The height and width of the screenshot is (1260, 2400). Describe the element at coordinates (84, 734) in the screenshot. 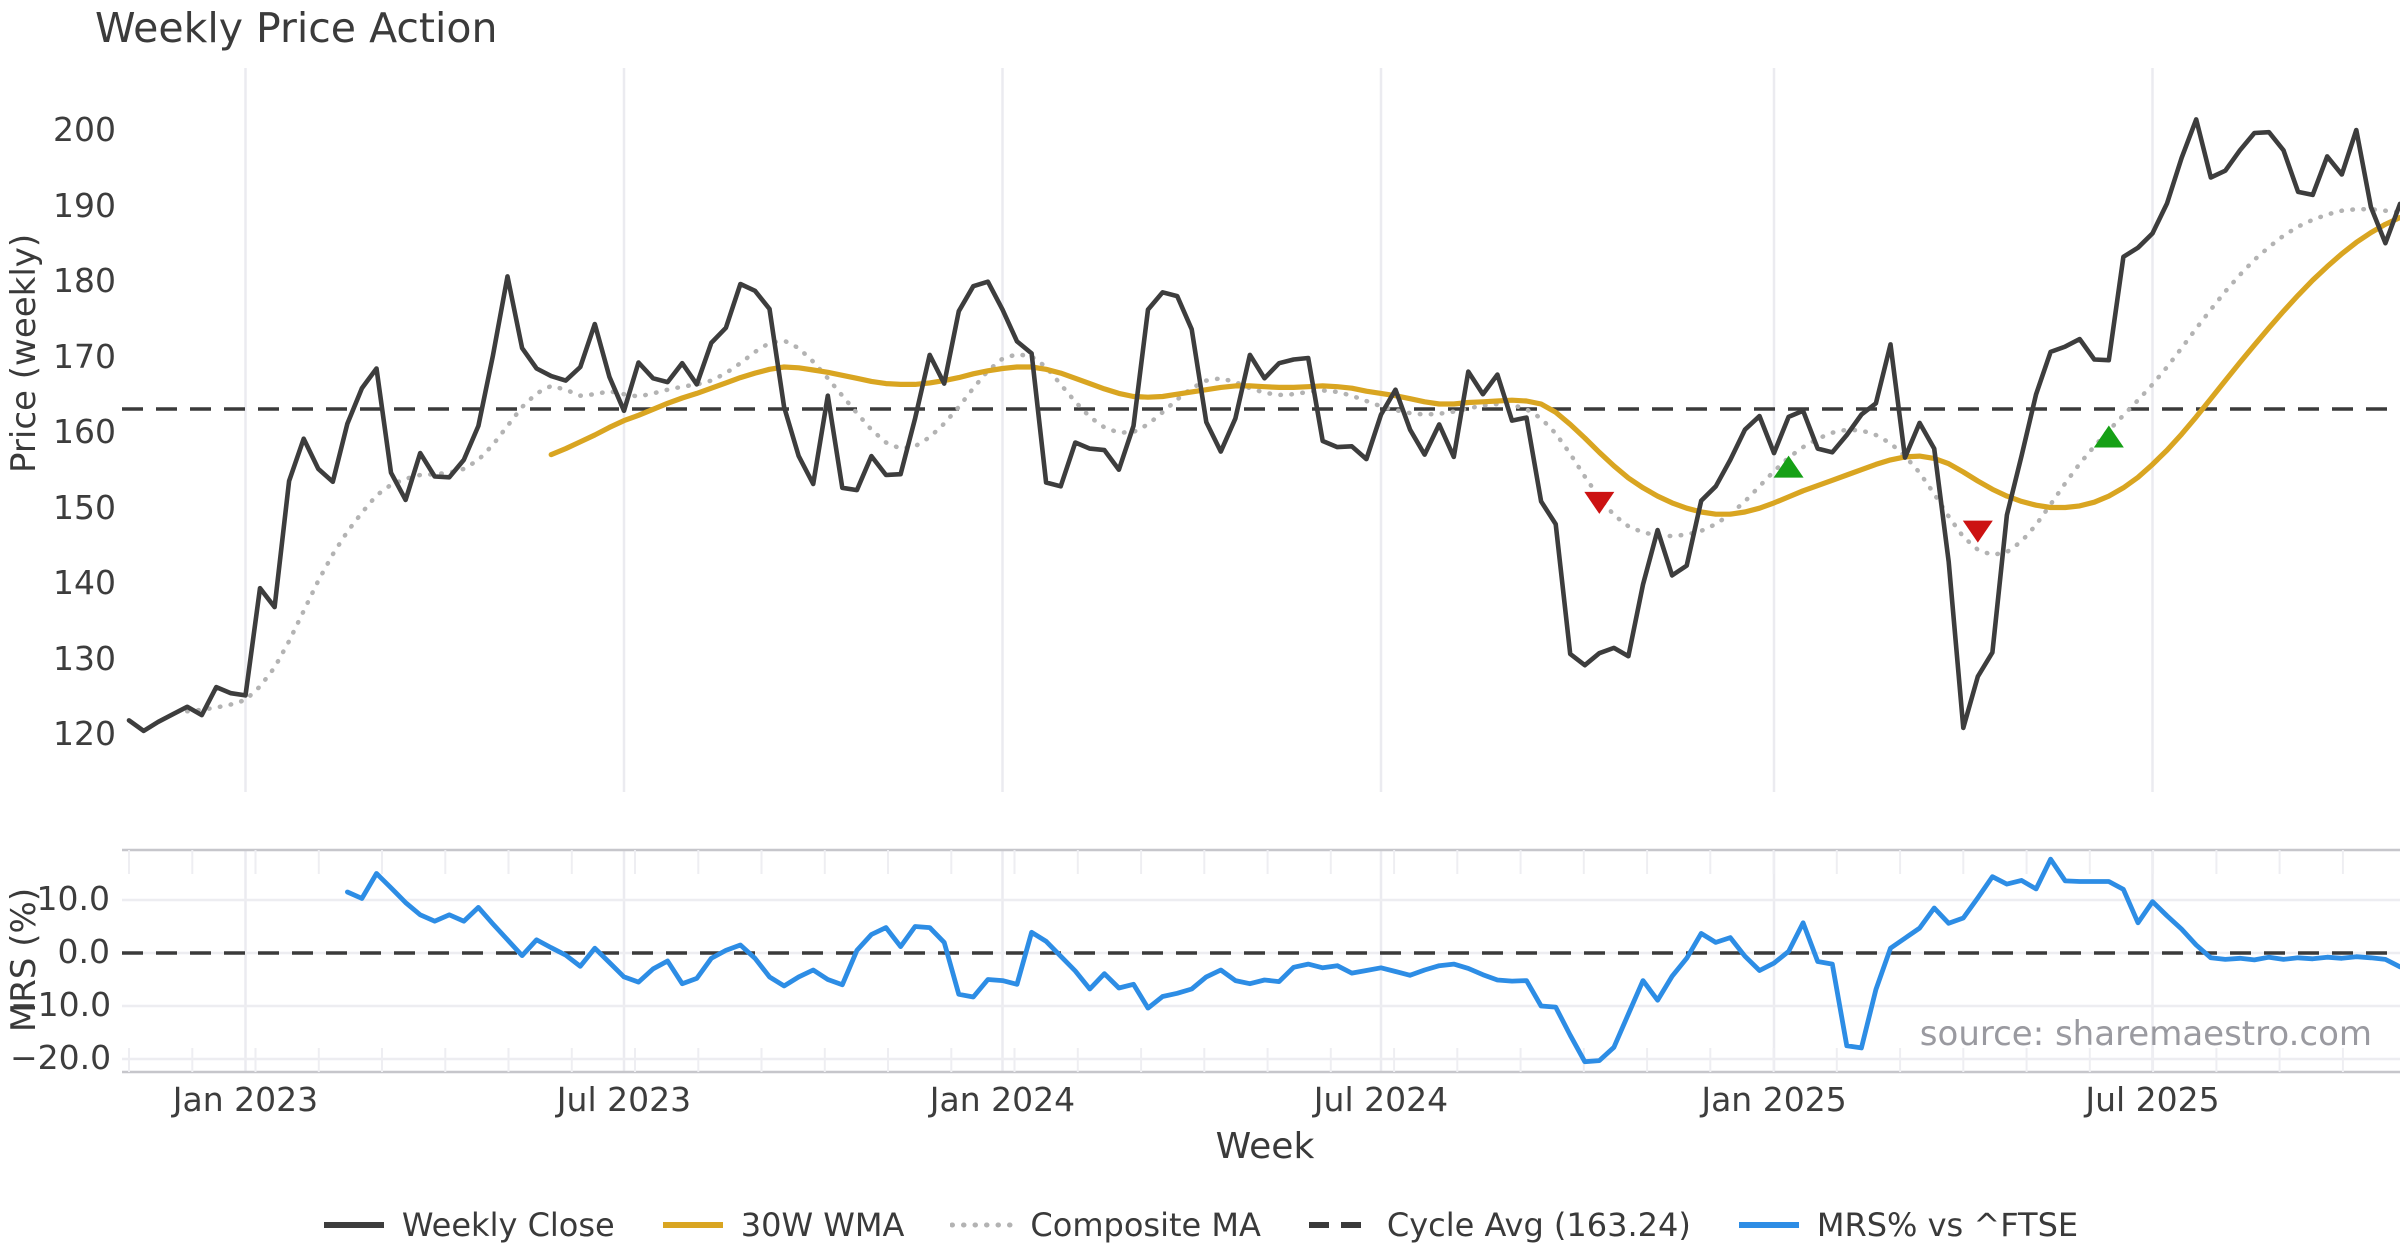

I see `price-ytick-label: 120` at that location.